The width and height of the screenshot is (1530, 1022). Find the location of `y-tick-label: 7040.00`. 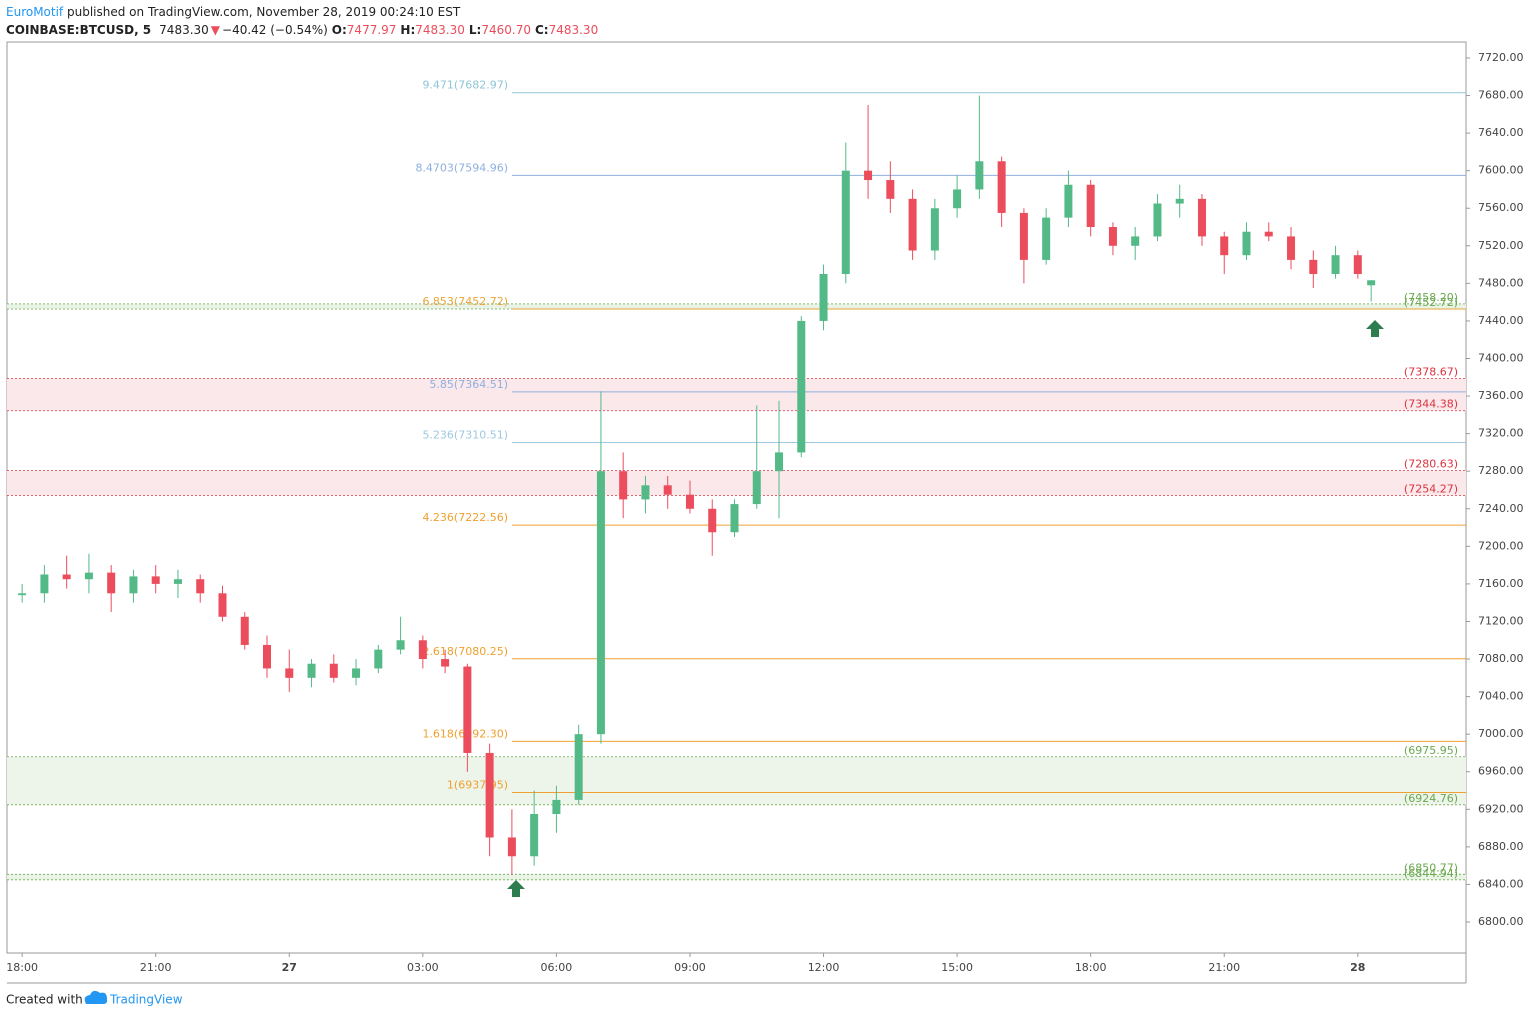

y-tick-label: 7040.00 is located at coordinates (1501, 696).